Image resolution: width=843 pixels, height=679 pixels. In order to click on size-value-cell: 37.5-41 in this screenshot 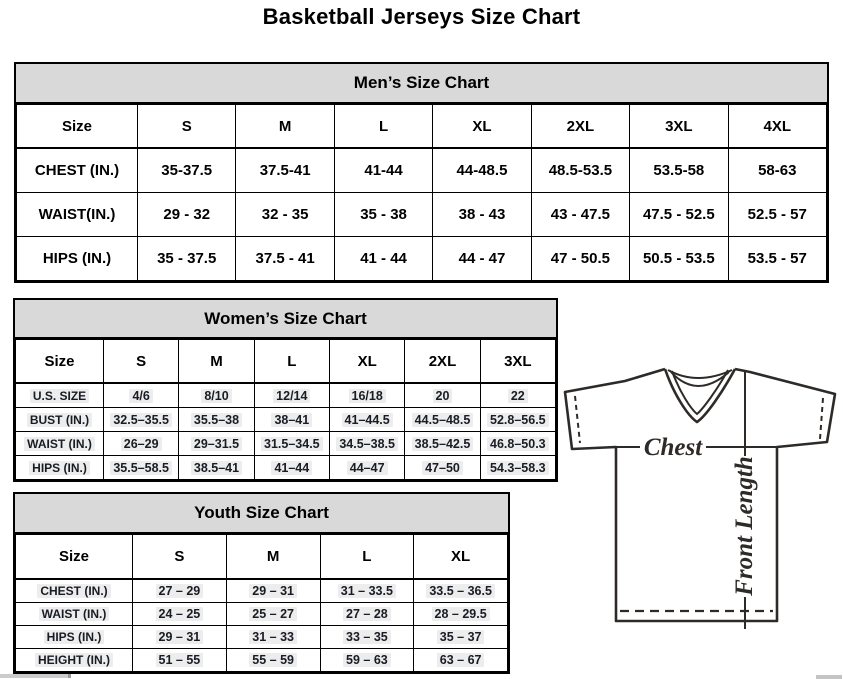, I will do `click(285, 170)`.